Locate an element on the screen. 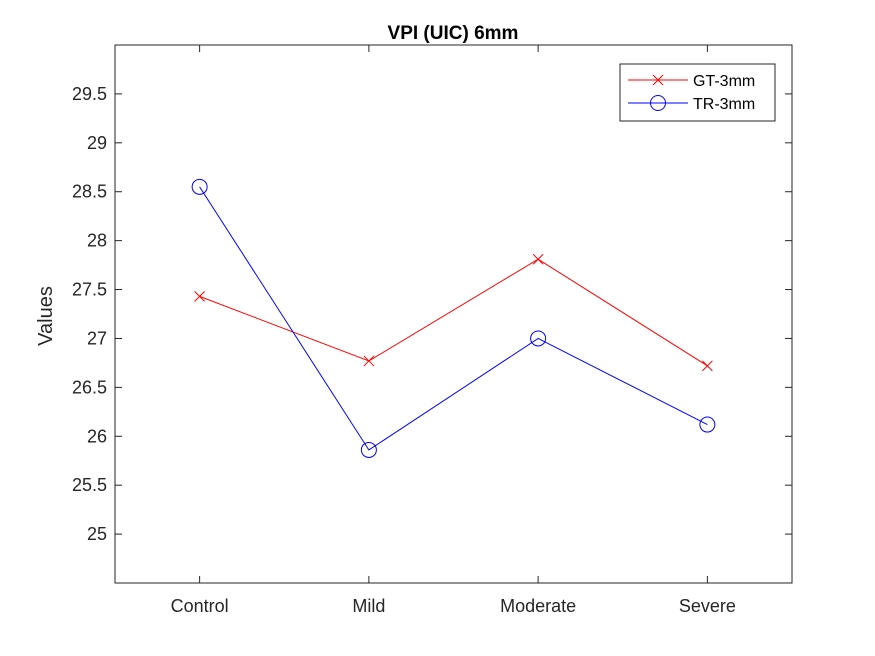 This screenshot has width=875, height=656. y-tick-label: 26 is located at coordinates (97, 436).